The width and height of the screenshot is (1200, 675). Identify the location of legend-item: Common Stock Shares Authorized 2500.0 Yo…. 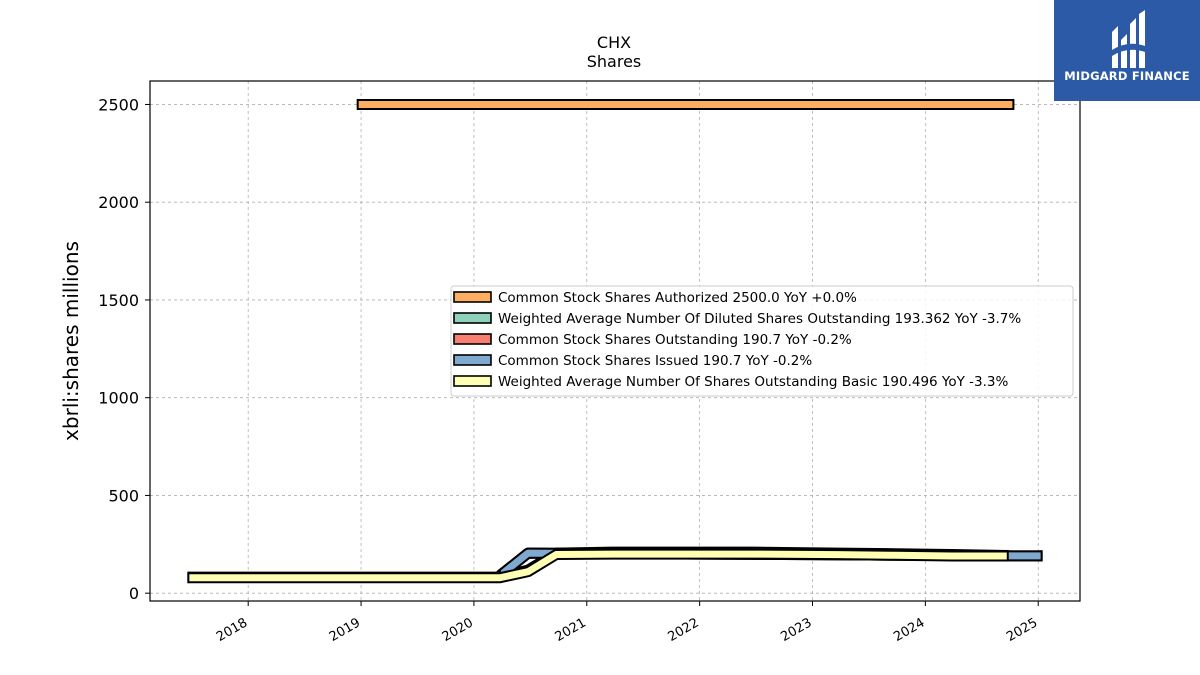
(655, 298).